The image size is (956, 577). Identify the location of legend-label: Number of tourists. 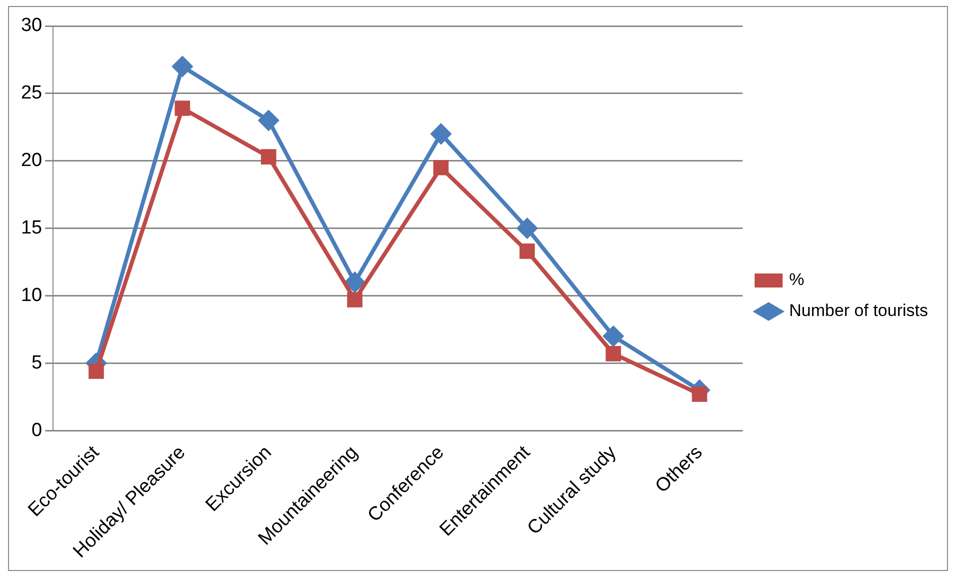
(858, 310).